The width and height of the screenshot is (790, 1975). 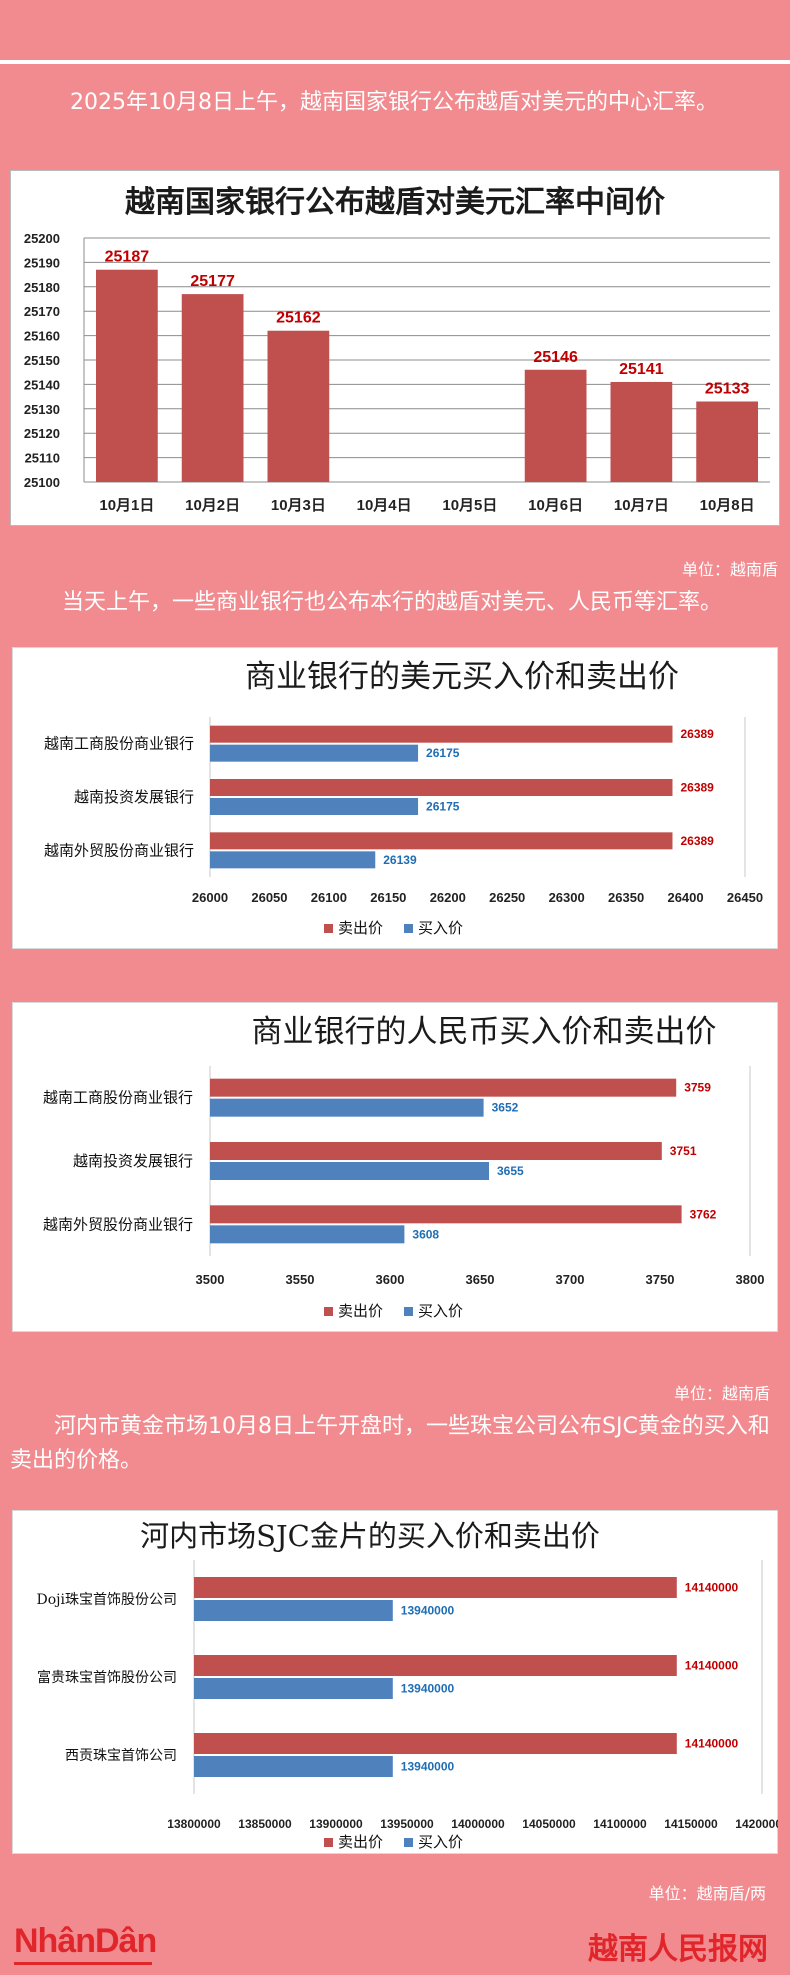 I want to click on x-tick-label: 3550, so click(x=300, y=1279).